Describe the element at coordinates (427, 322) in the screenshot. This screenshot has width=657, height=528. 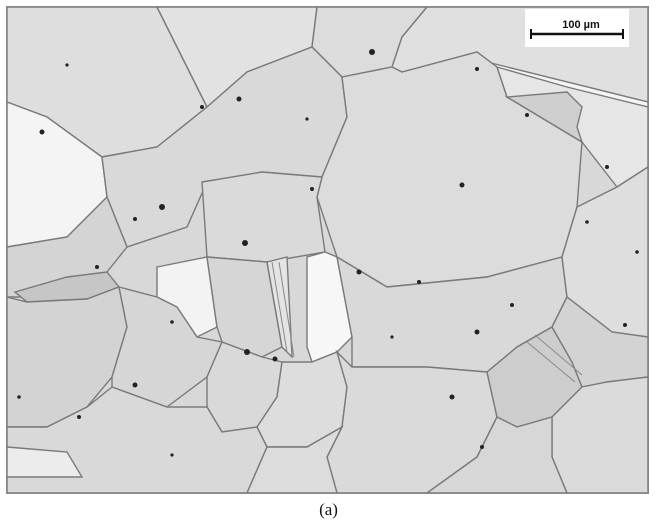
I see `twin-lines` at that location.